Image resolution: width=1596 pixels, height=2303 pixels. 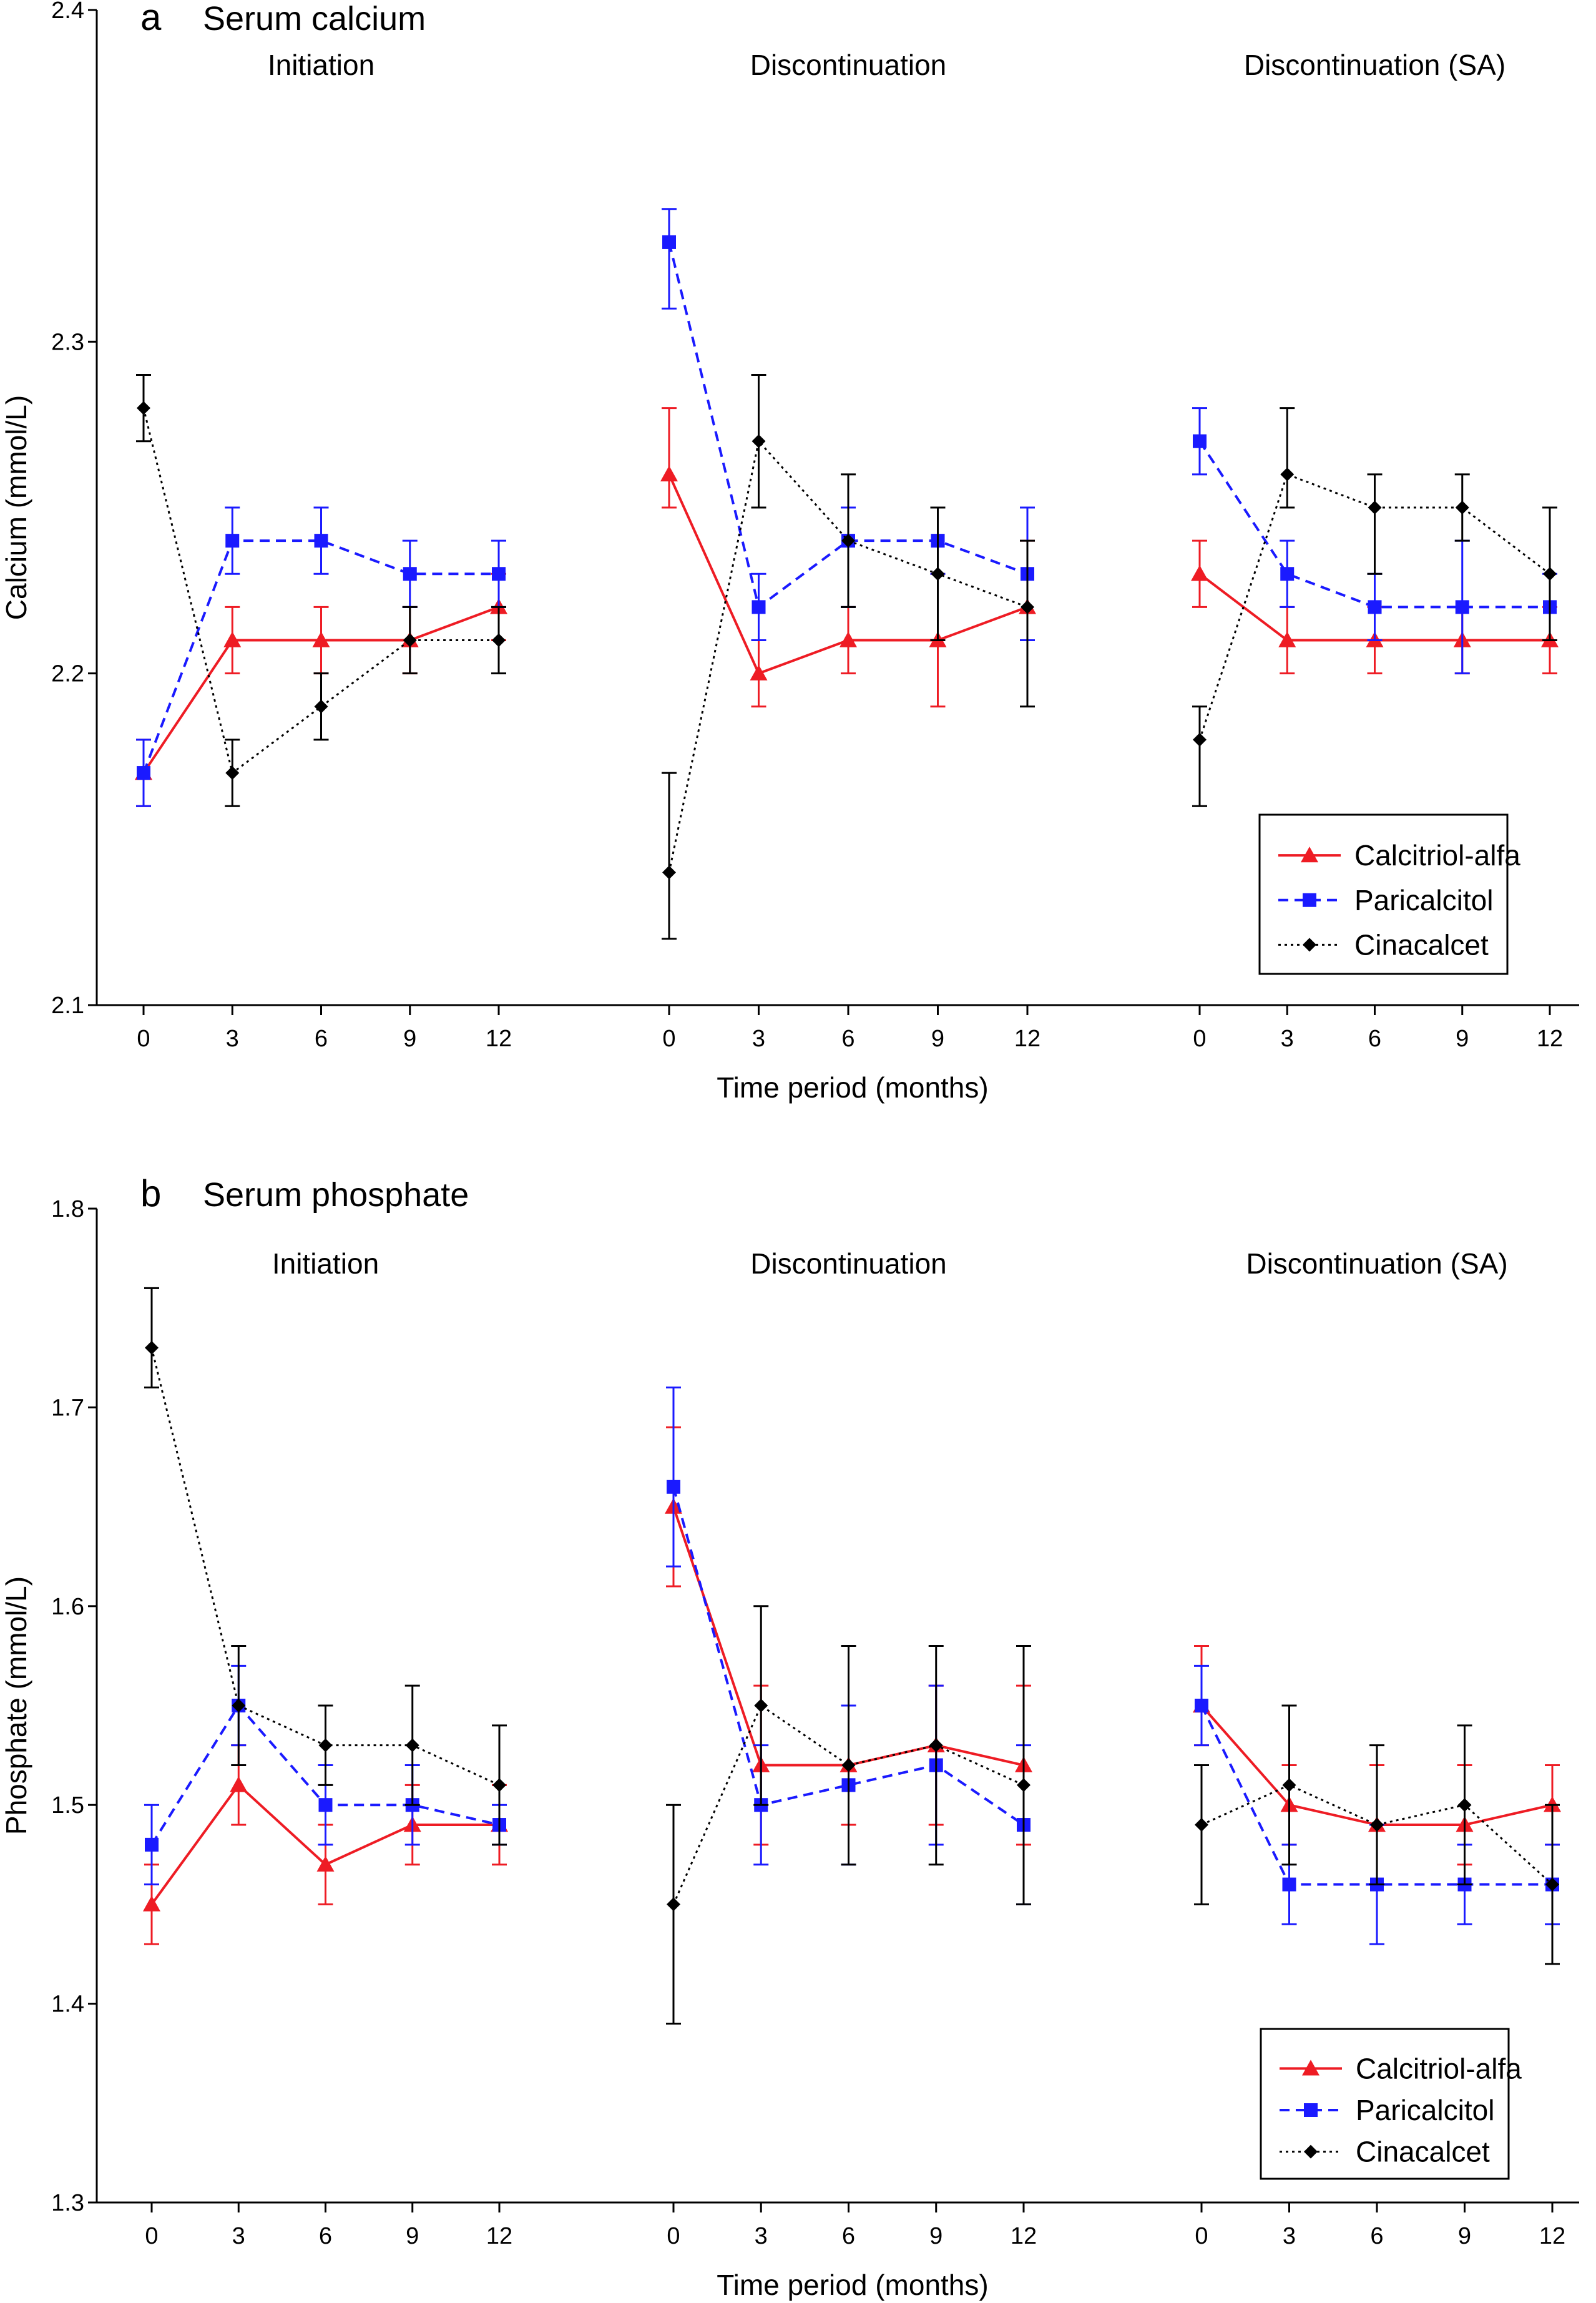 What do you see at coordinates (848, 65) in the screenshot?
I see `group-title: Discontinuation` at bounding box center [848, 65].